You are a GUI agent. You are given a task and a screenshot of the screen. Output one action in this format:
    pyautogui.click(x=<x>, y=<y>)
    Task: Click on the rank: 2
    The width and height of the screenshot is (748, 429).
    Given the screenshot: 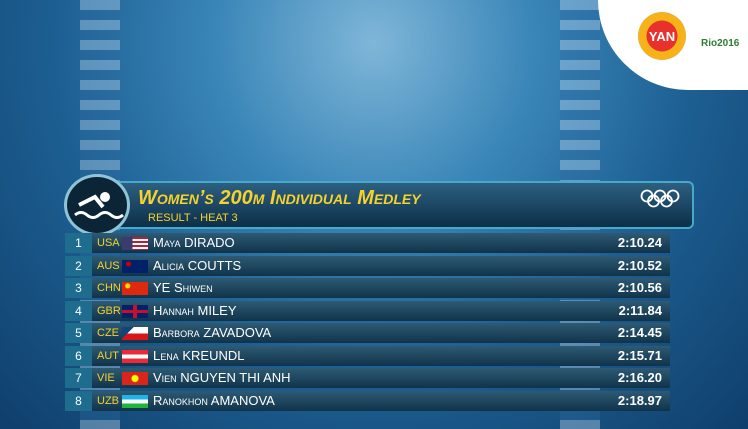 What is the action you would take?
    pyautogui.click(x=78, y=265)
    